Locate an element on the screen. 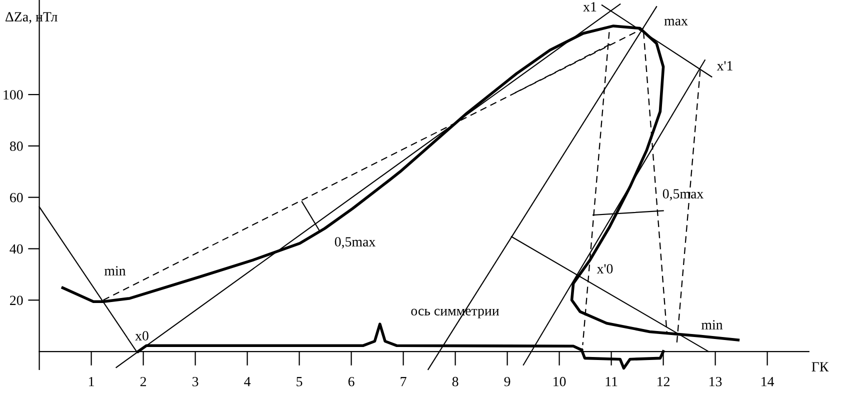 The image size is (845, 396). y-tick-label: 40 is located at coordinates (16, 249).